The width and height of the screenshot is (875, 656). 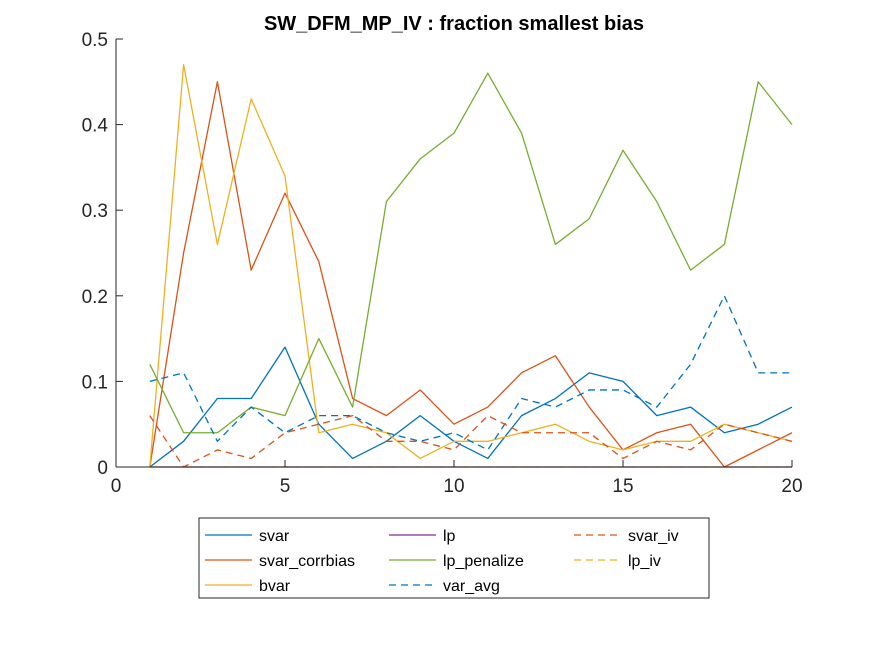 I want to click on chart-title: SW_DFM_MP_IV : fraction smallest bias, so click(x=454, y=24).